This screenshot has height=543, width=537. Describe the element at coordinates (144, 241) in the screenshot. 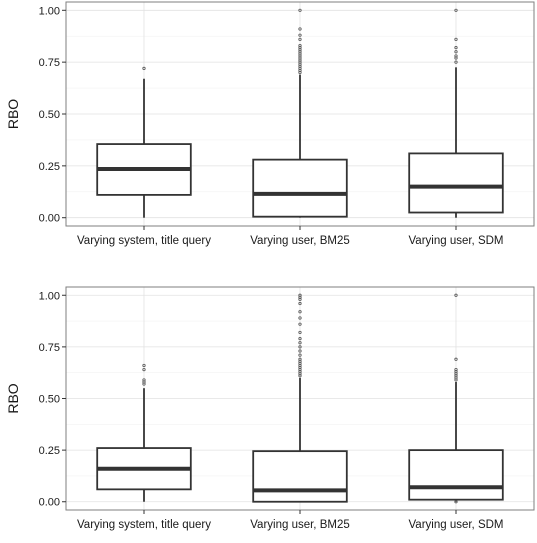

I see `x-tick-label-top-0: Varying system, title query` at that location.